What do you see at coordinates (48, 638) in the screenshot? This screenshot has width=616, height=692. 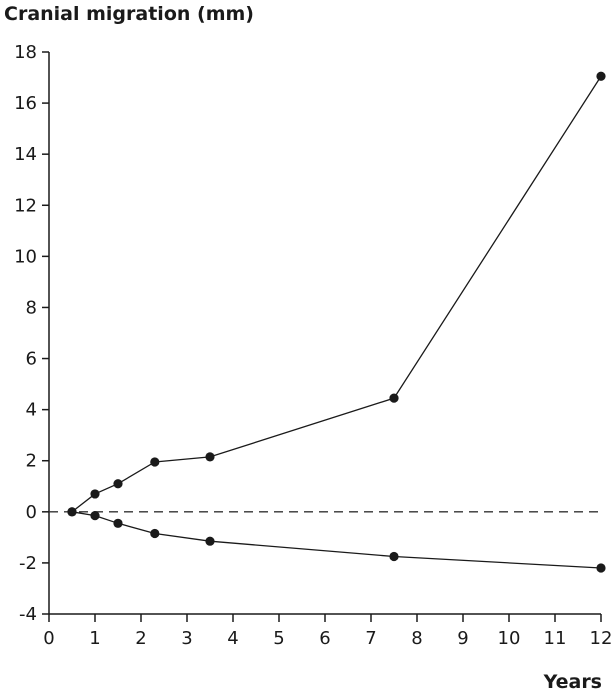 I see `x-tick-label: 0` at bounding box center [48, 638].